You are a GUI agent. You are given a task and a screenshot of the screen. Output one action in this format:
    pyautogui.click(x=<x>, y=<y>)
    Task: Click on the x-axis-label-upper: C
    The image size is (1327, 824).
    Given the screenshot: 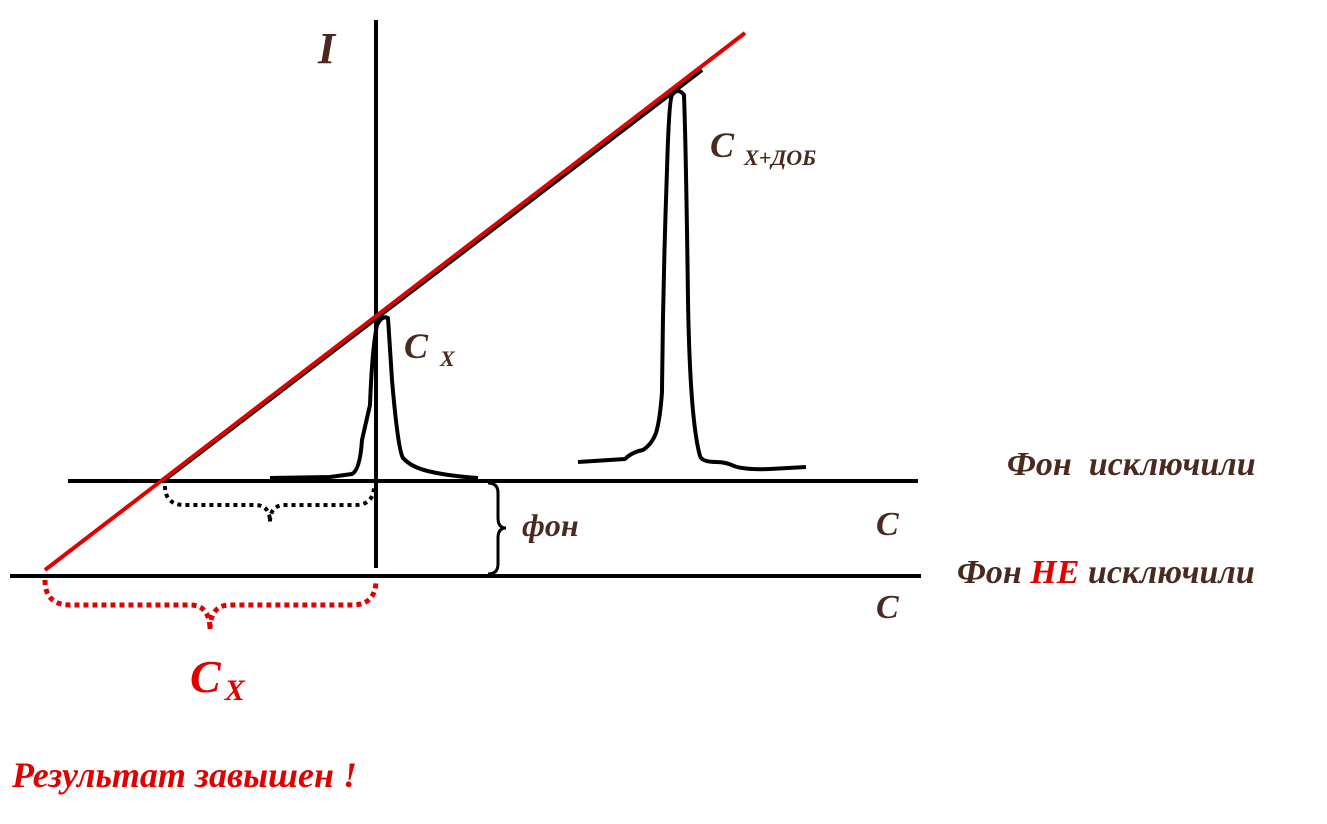 What is the action you would take?
    pyautogui.click(x=887, y=524)
    